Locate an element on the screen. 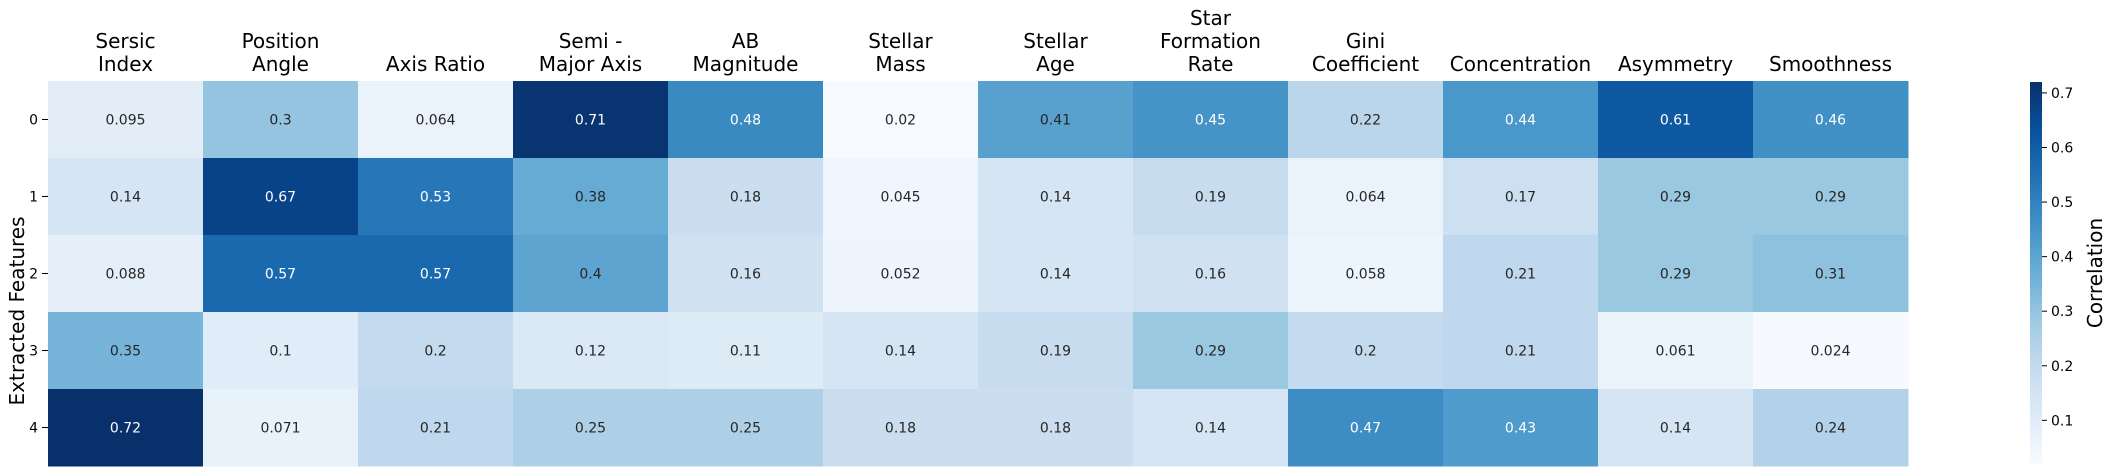 The image size is (2112, 476). cell-value-label: 0.024 is located at coordinates (1830, 352).